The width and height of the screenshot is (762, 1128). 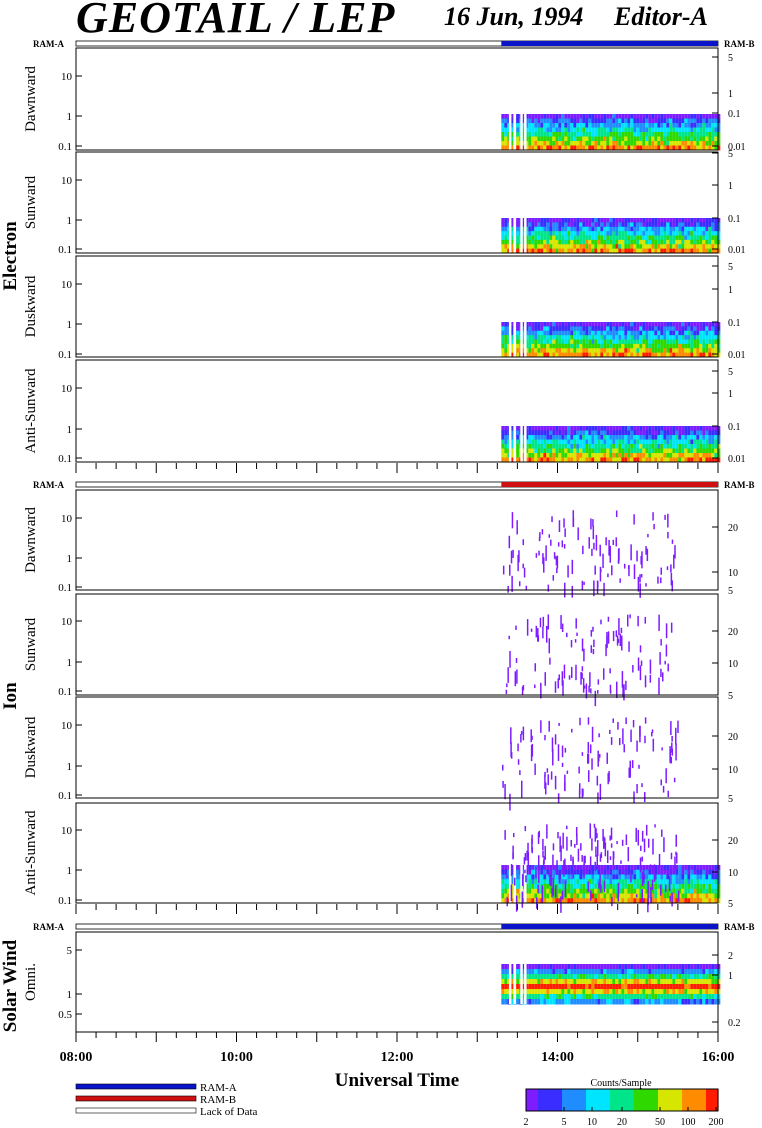 I want to click on time-ticks, so click(x=397, y=1037).